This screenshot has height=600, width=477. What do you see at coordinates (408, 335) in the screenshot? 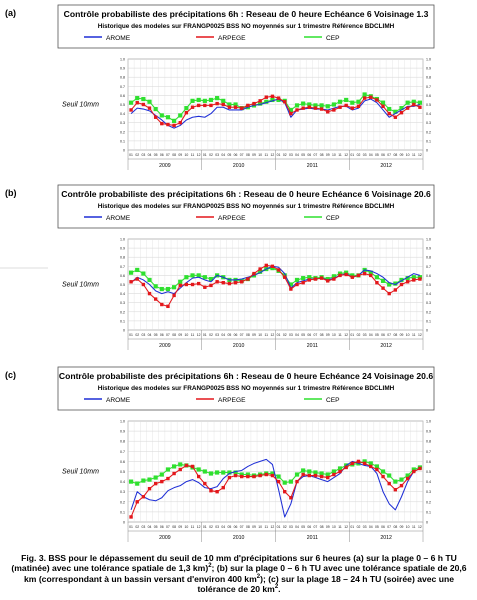
I see `x-tick-label: 10` at bounding box center [408, 335].